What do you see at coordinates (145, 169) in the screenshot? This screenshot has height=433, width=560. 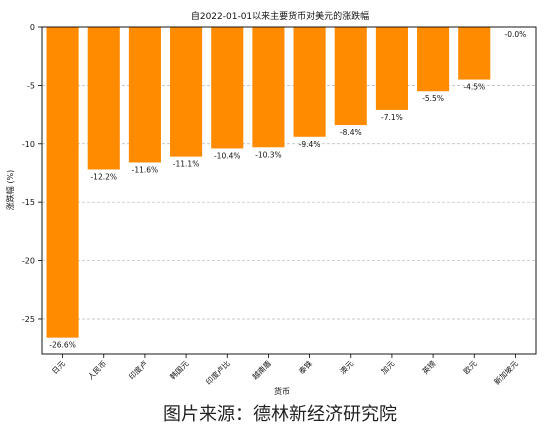 I see `bar-value-label: -11.6%` at bounding box center [145, 169].